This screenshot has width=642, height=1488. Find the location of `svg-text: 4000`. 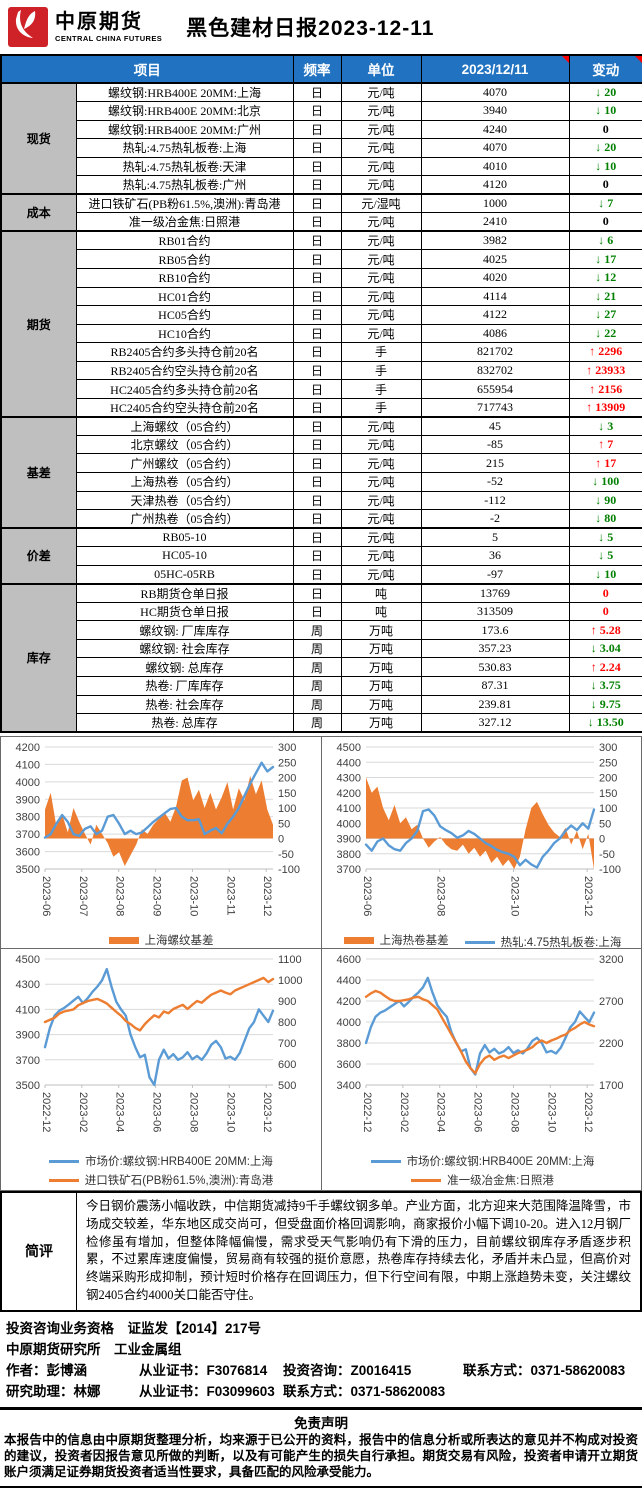

svg-text: 4000 is located at coordinates (349, 824).